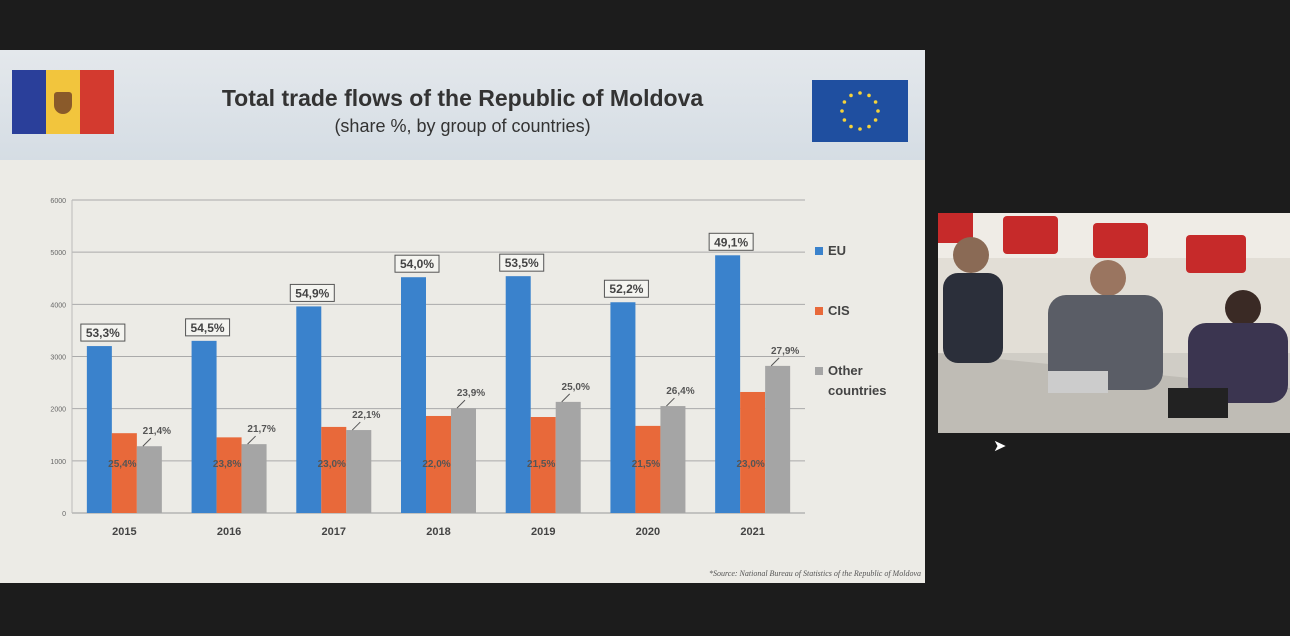 This screenshot has height=636, width=1290. Describe the element at coordinates (58, 358) in the screenshot. I see `y-tick-label: 3000` at that location.